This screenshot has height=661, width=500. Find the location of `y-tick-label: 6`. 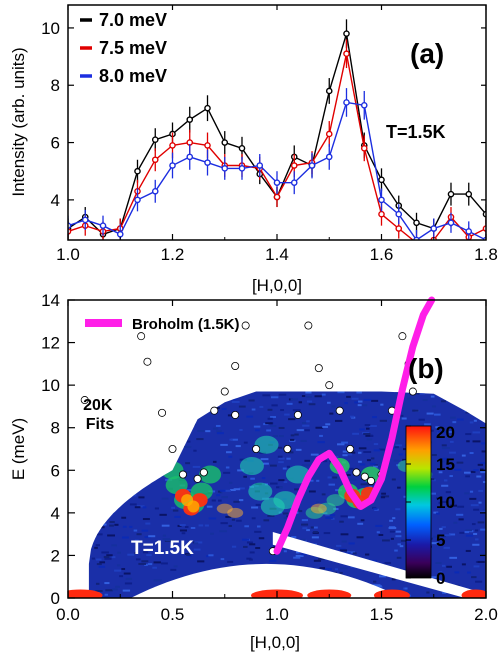

y-tick-label: 6 is located at coordinates (55, 470).